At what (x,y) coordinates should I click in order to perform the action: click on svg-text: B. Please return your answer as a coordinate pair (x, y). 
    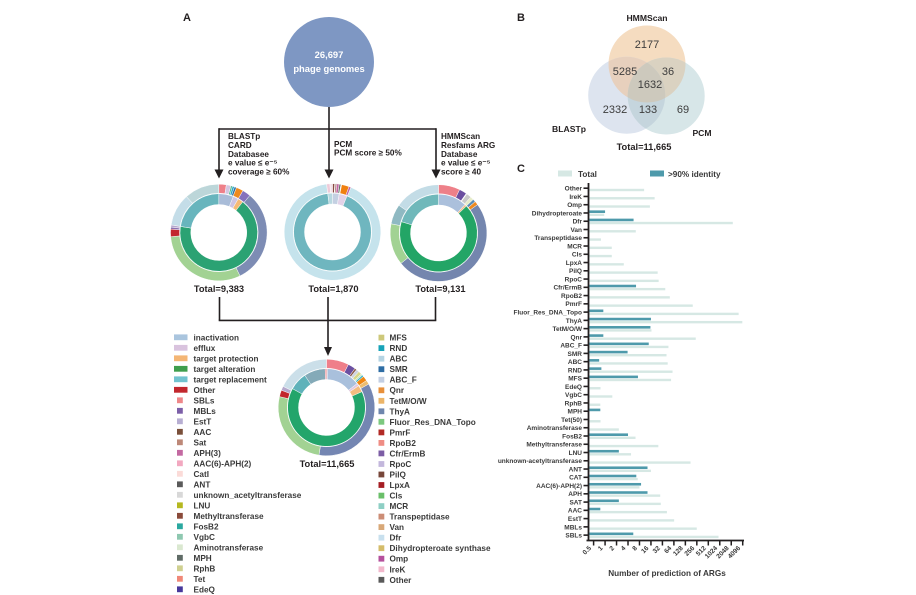
    Looking at the image, I should click on (521, 18).